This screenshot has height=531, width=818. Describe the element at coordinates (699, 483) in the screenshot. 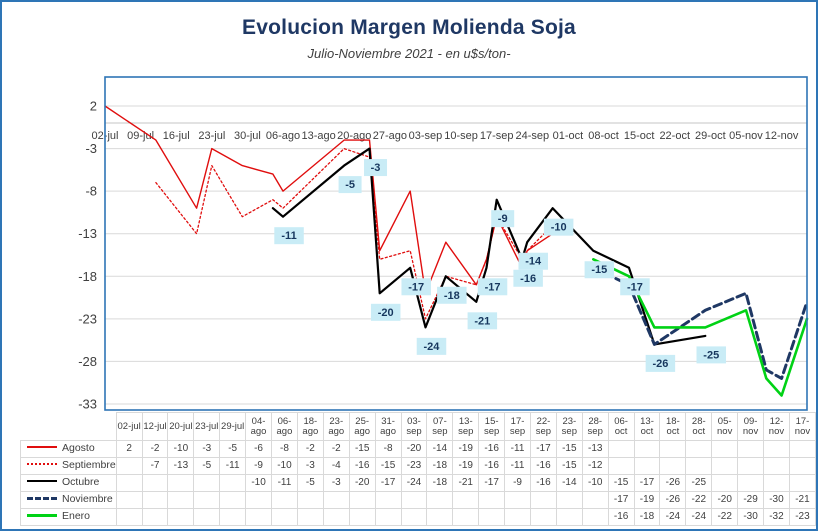

I see `table-cell: -25` at that location.